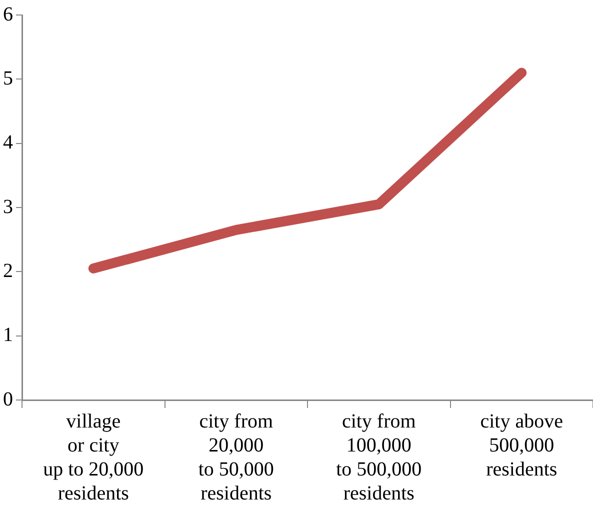  Describe the element at coordinates (8, 335) in the screenshot. I see `y-tick-label: 1` at that location.